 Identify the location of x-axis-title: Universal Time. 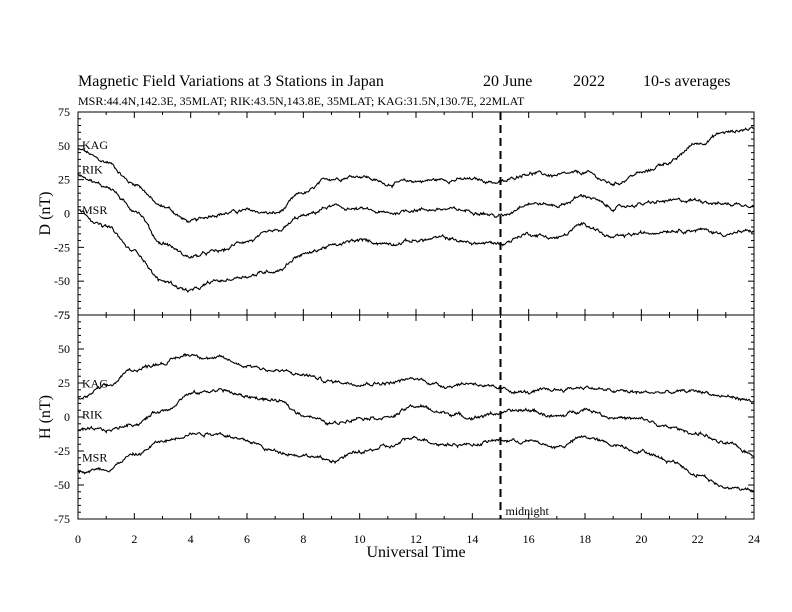
(415, 552).